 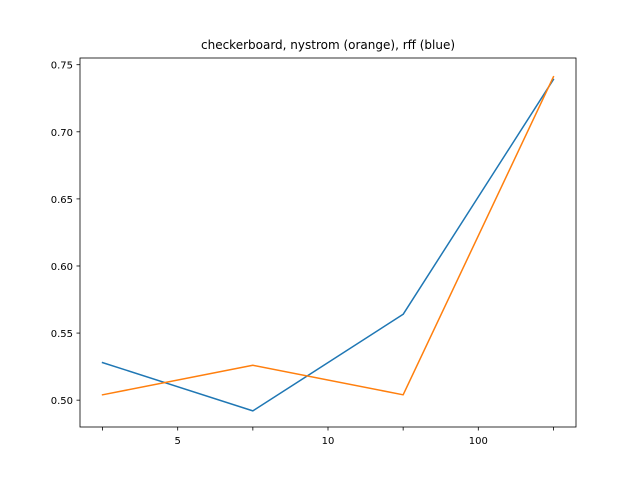 What do you see at coordinates (62, 200) in the screenshot?
I see `y-tick-label-3: 0.65` at bounding box center [62, 200].